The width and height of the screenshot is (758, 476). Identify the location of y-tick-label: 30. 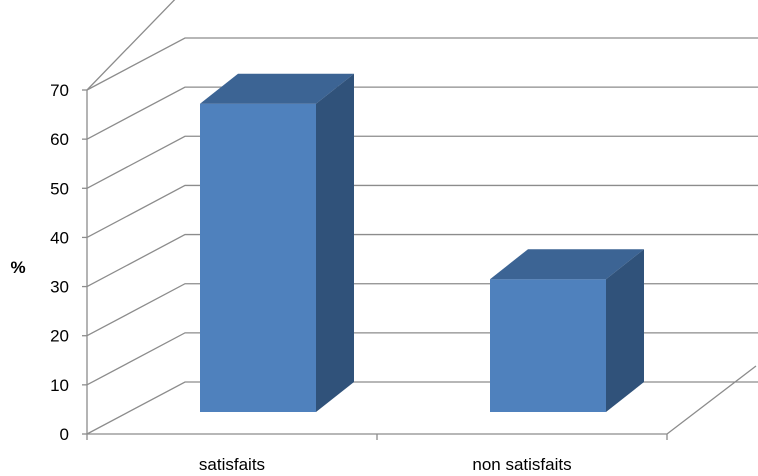
(59, 287).